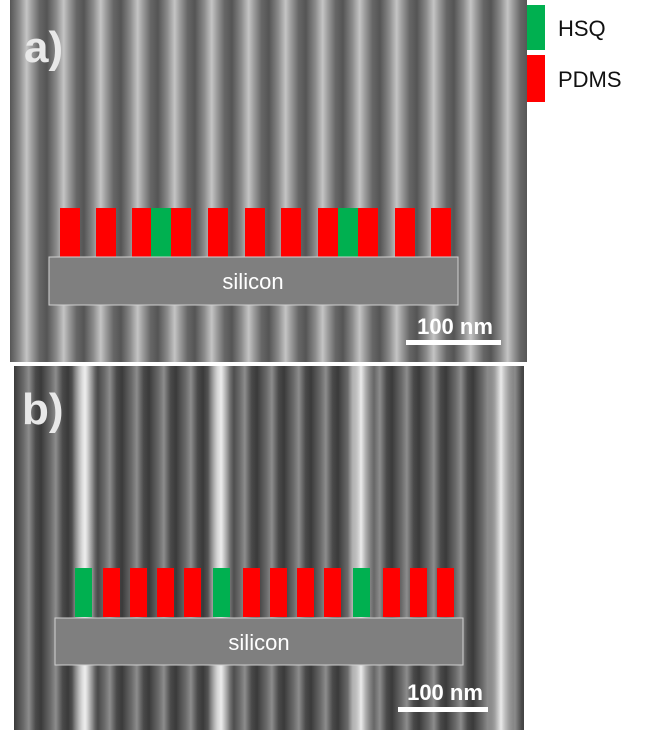  What do you see at coordinates (43, 47) in the screenshot?
I see `panel-label: a)` at bounding box center [43, 47].